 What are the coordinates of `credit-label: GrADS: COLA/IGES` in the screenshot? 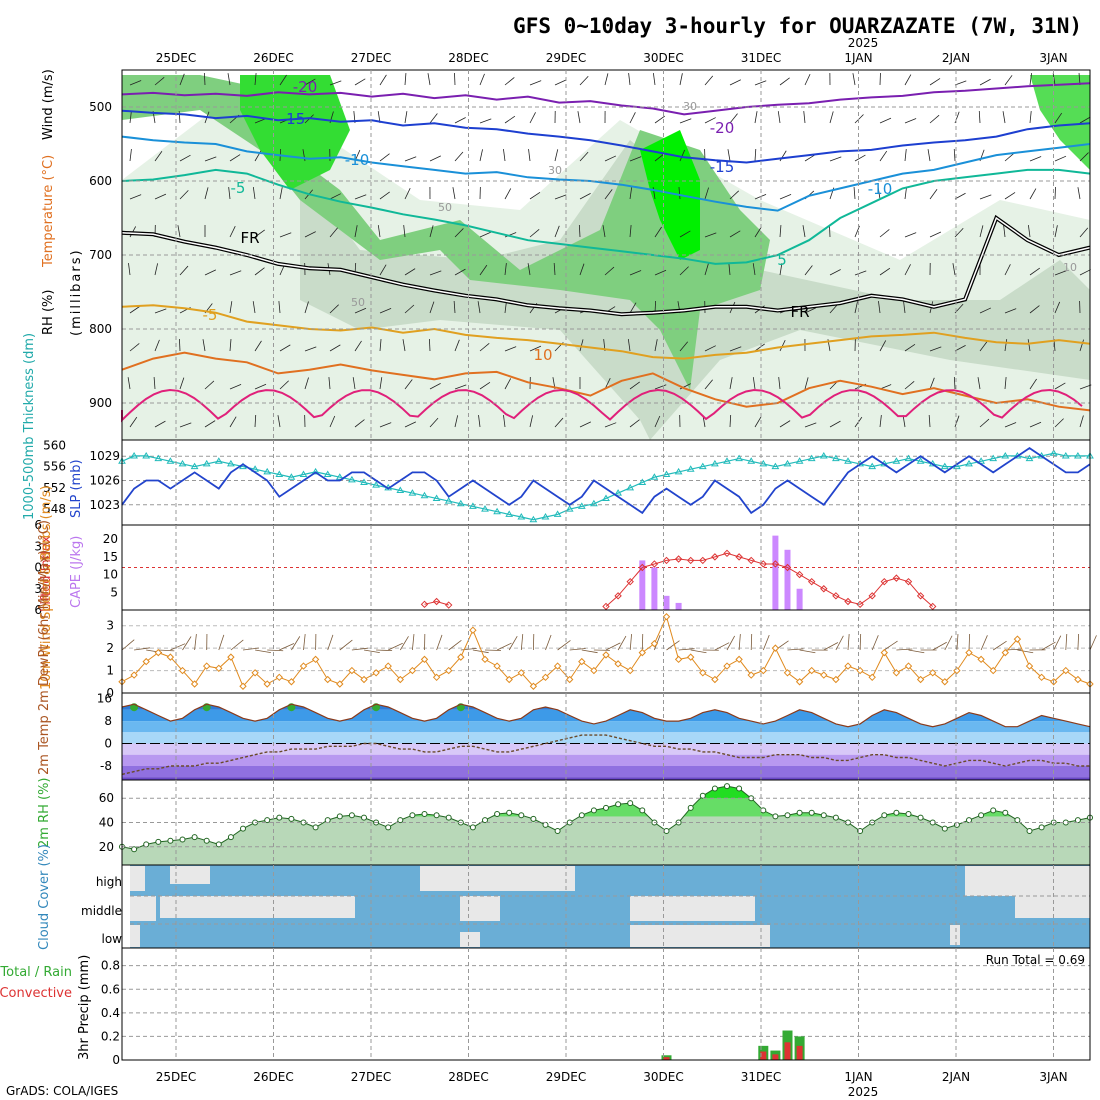 It's located at (62, 1091).